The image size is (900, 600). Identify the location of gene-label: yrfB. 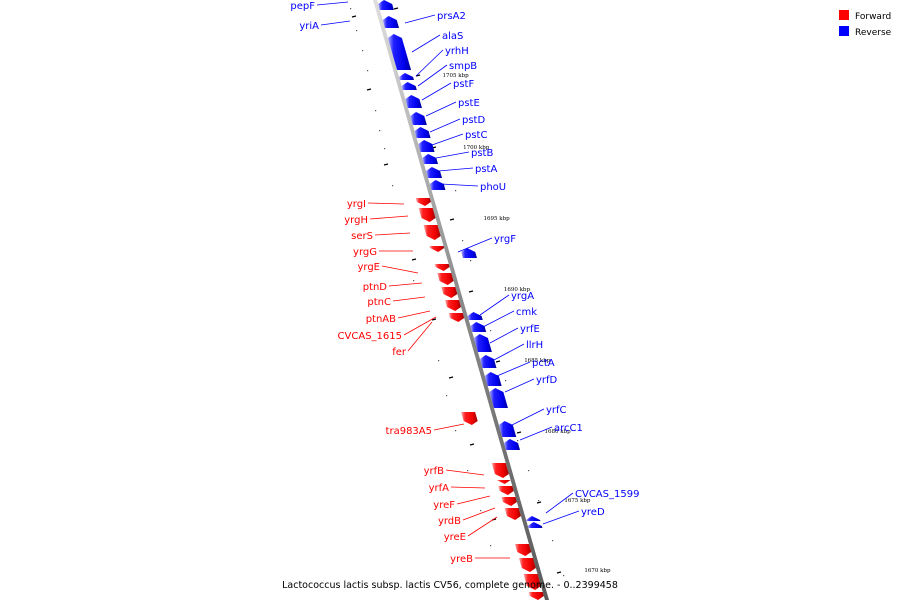
(434, 471).